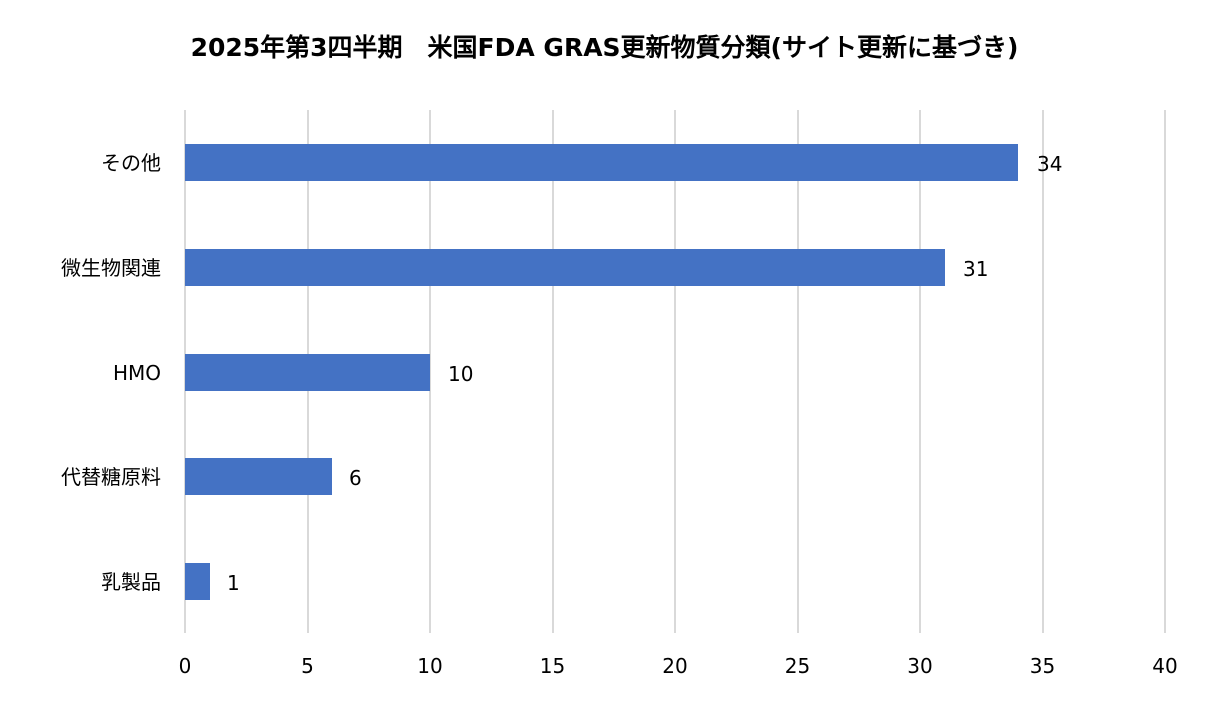 The image size is (1209, 702). I want to click on category-label: 微生物関連, so click(111, 268).